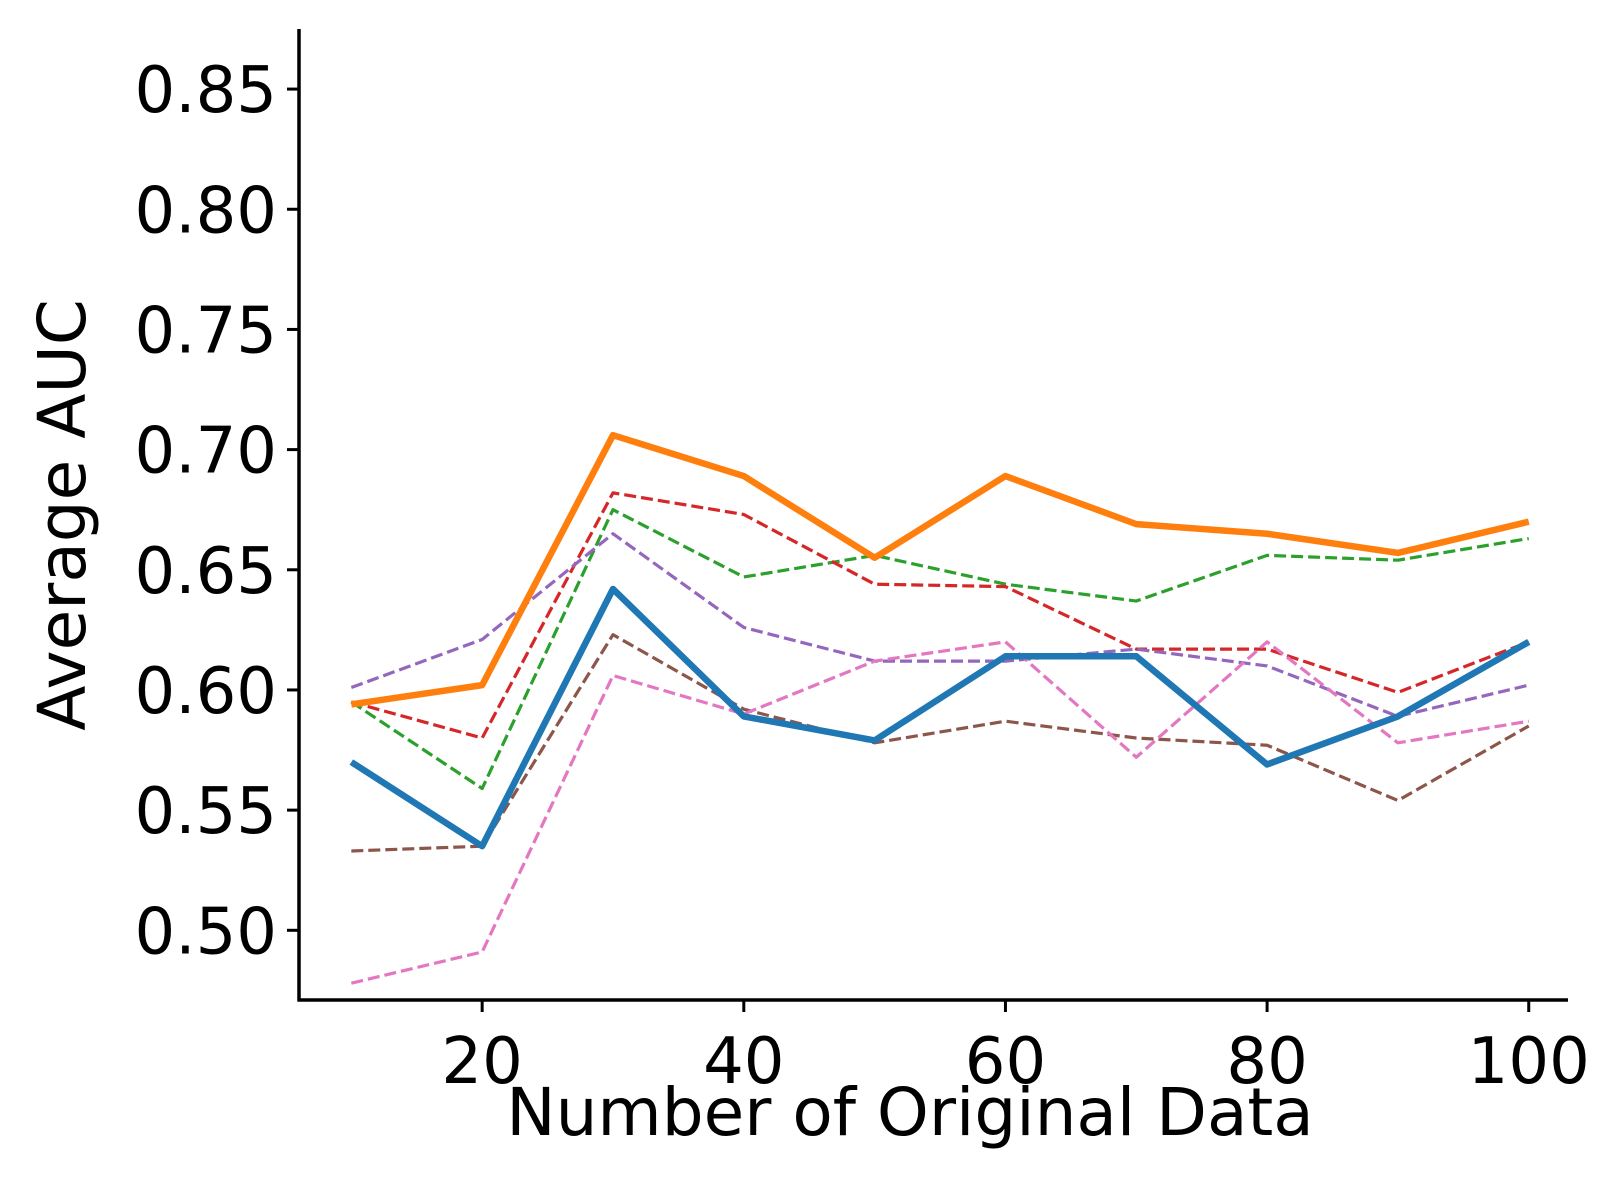  Describe the element at coordinates (1266, 1062) in the screenshot. I see `x-tick-label: 80` at that location.